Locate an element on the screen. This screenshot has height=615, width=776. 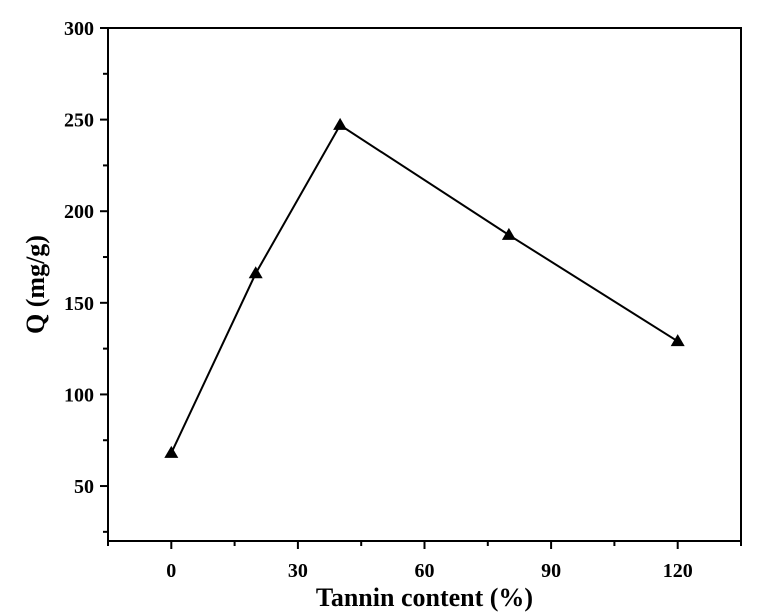
y-tick-label: 50 is located at coordinates (84, 487).